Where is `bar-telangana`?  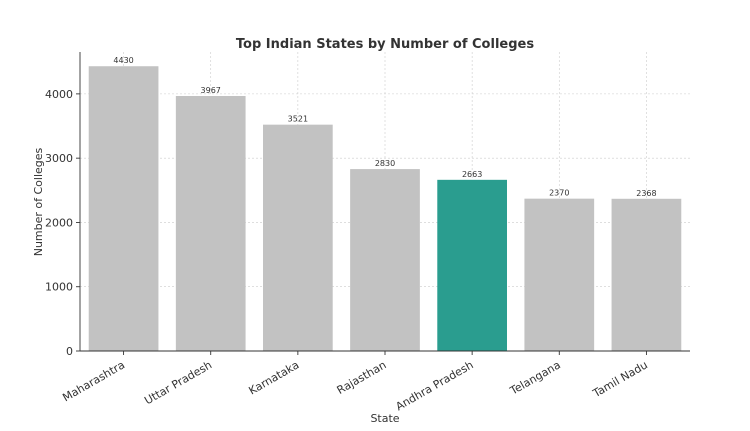 bar-telangana is located at coordinates (559, 274).